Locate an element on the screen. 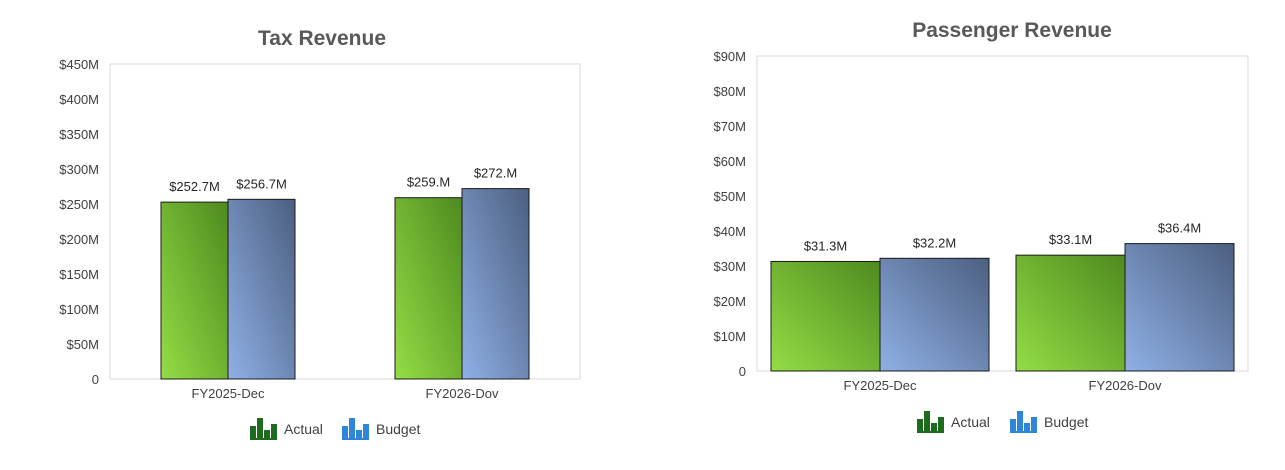 The width and height of the screenshot is (1285, 470). y-tick-label: $90M is located at coordinates (729, 56).